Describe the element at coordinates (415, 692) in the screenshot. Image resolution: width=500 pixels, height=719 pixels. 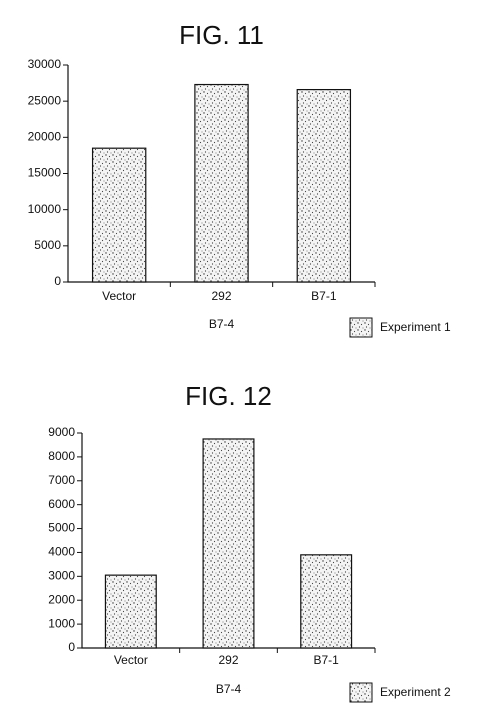
I see `legend-label: Experiment 2` at that location.